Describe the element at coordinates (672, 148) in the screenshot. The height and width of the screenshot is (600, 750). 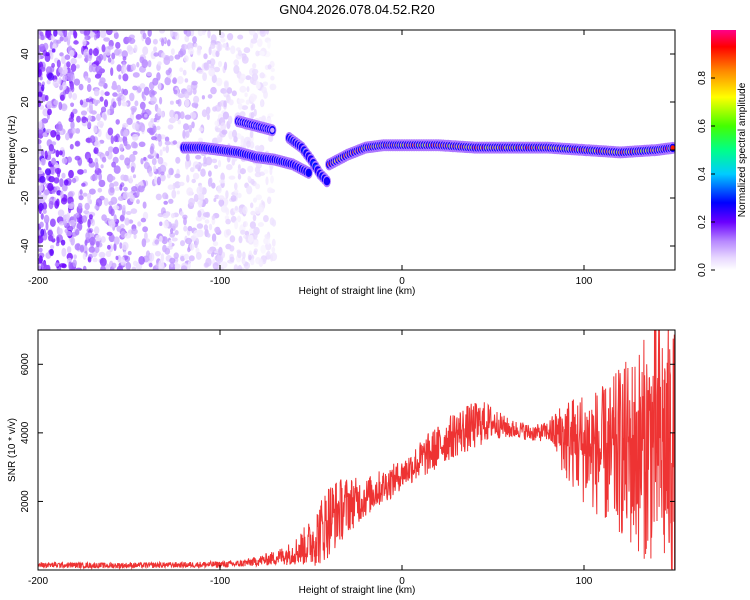
I see `ridge-core` at that location.